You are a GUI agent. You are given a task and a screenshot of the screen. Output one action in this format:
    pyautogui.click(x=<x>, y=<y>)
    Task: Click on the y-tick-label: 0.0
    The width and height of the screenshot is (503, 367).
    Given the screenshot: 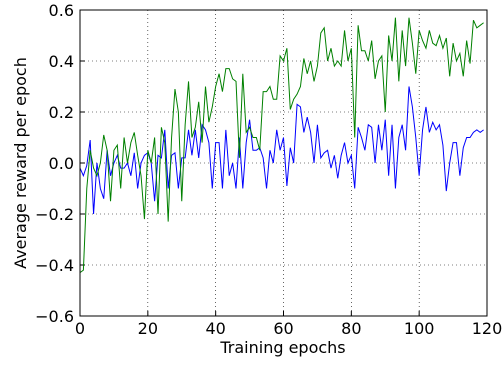 What is the action you would take?
    pyautogui.click(x=61, y=163)
    